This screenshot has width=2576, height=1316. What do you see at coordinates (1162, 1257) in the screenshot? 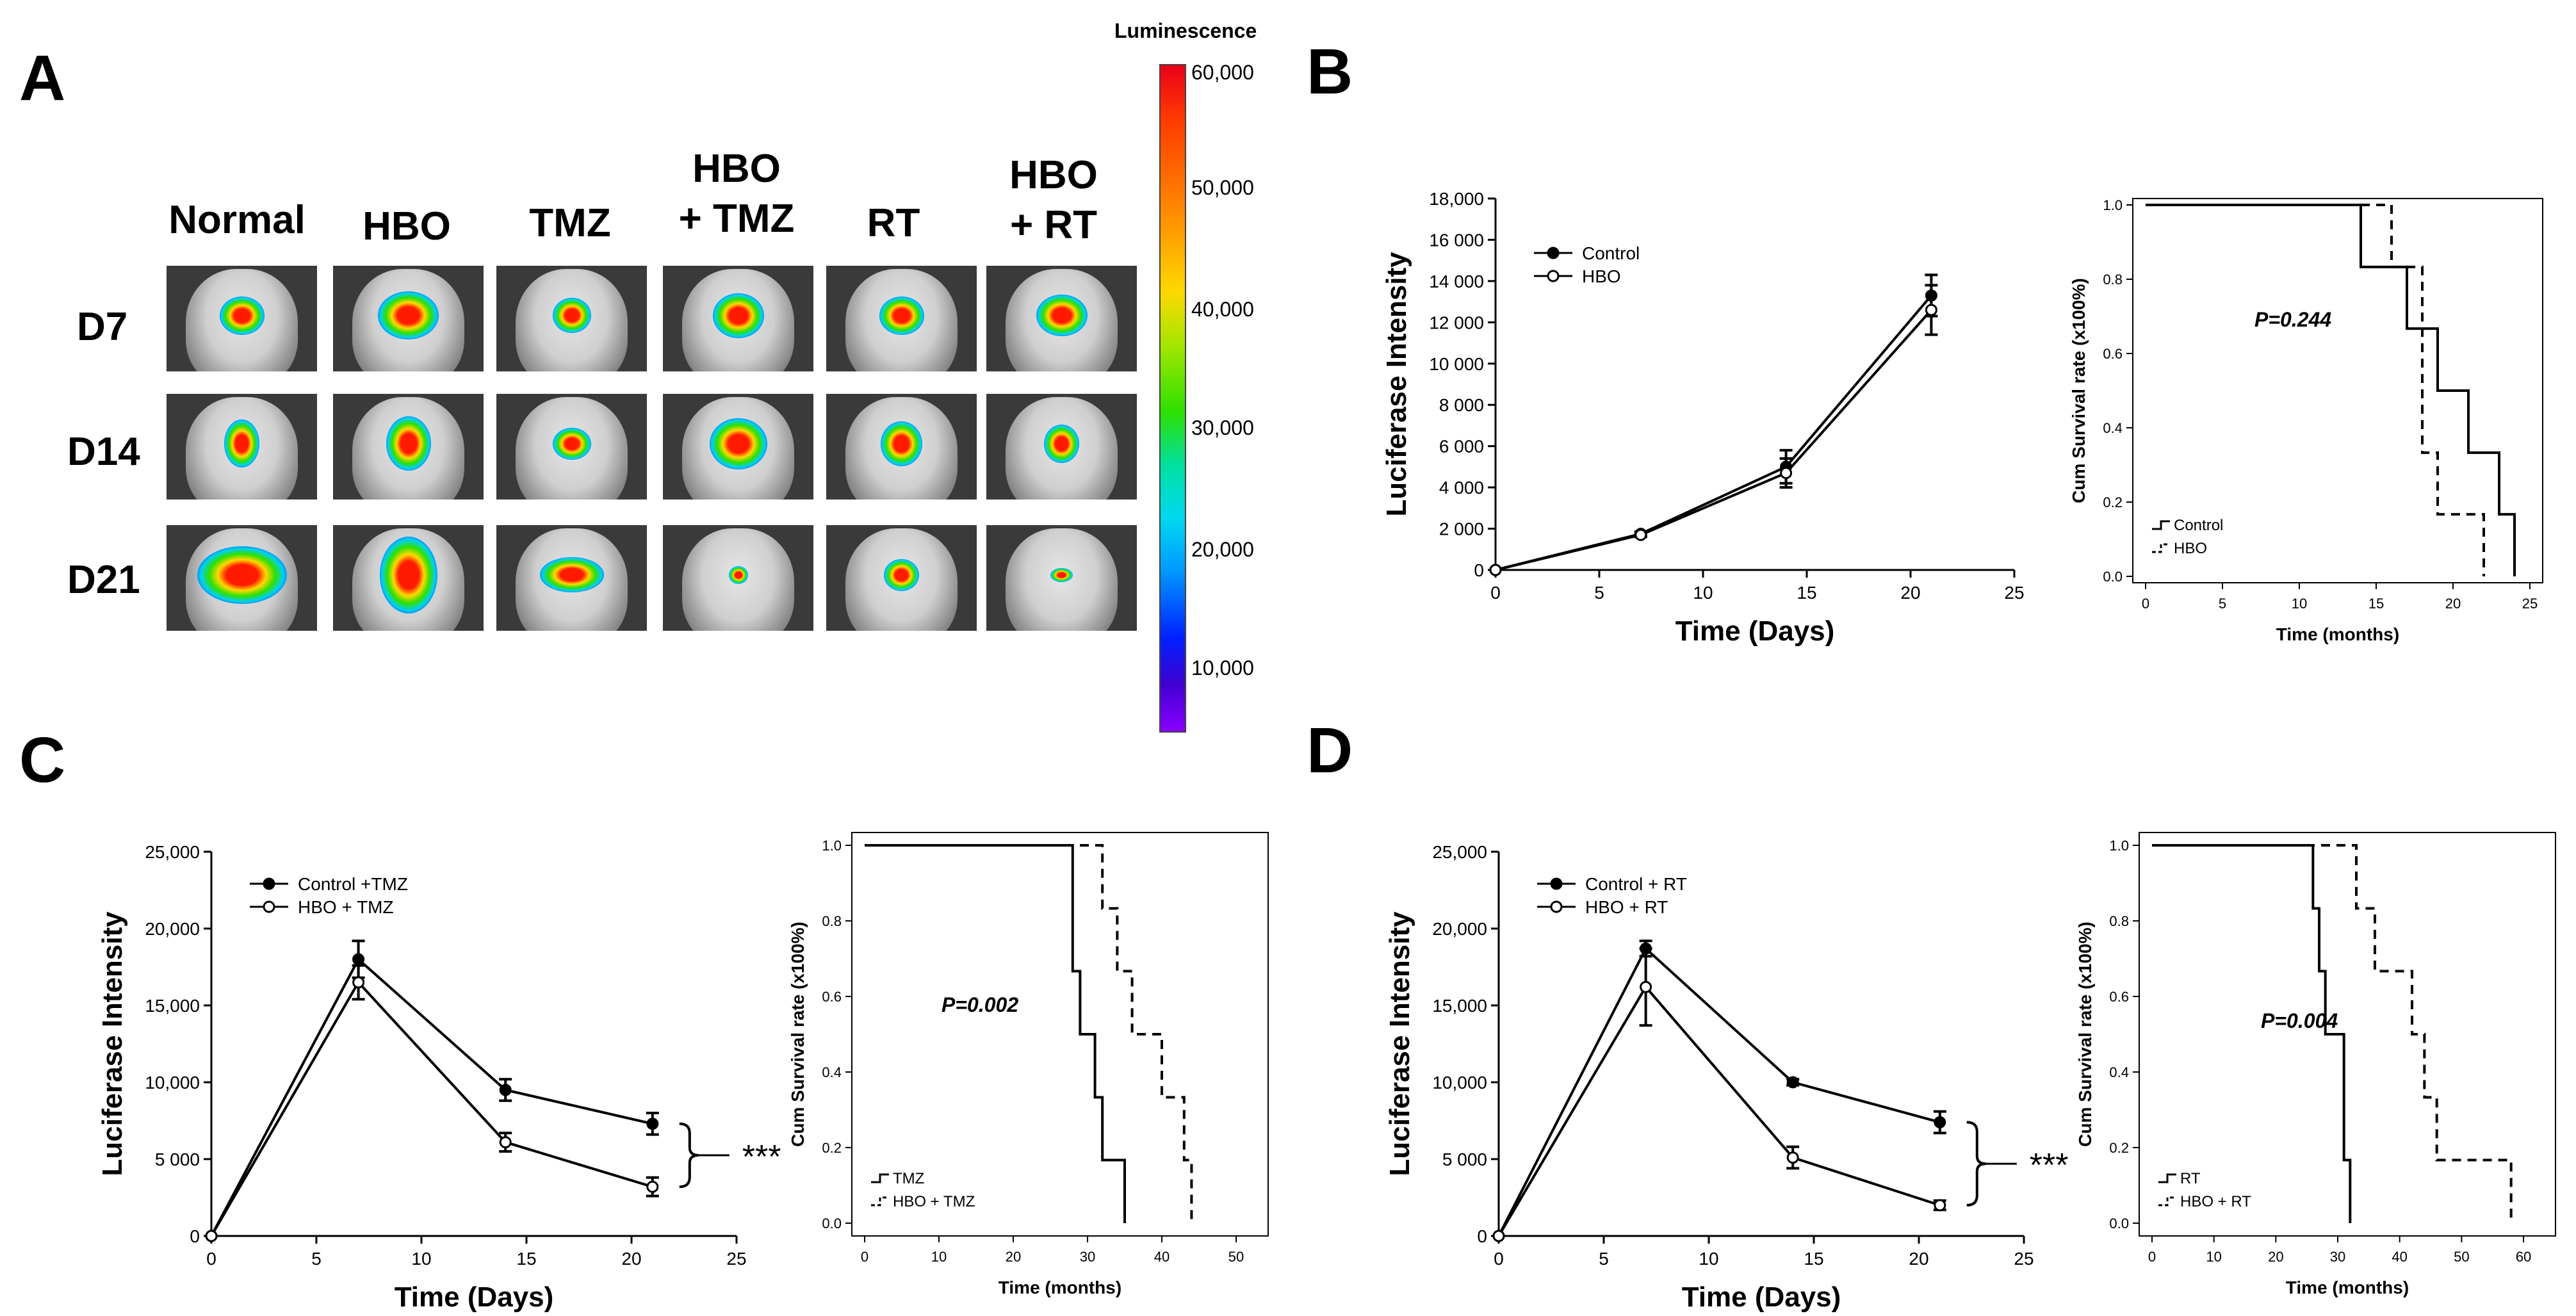
I see `x-tick-label: 40` at bounding box center [1162, 1257].